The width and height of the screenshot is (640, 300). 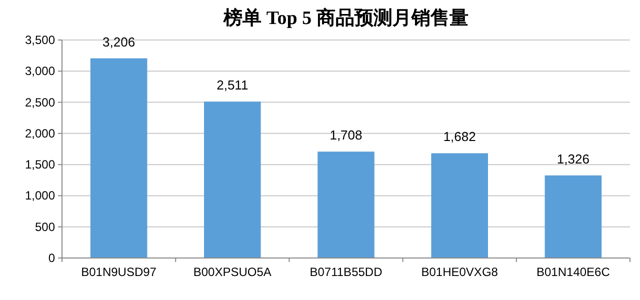 I want to click on data-label: 3,206, so click(x=119, y=42).